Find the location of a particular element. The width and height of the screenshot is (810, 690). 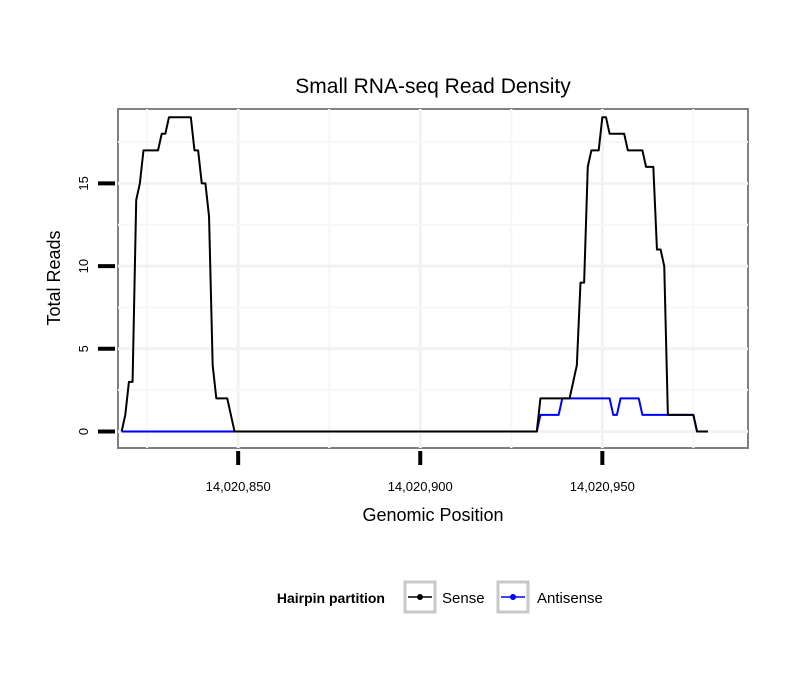

legend-sense-point is located at coordinates (420, 597).